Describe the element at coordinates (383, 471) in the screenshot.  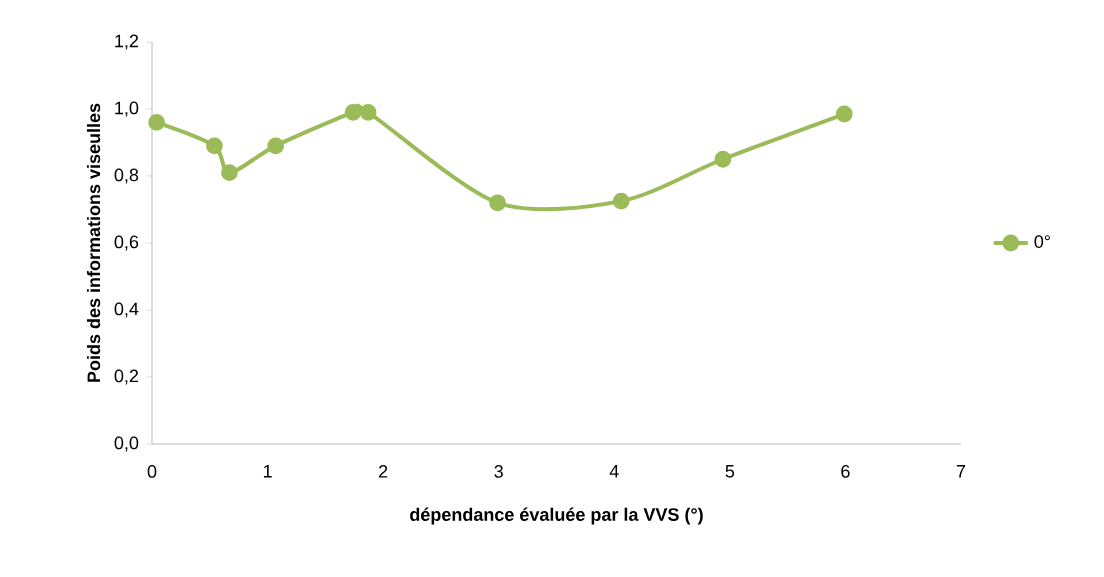
I see `x-tick-label: 2` at that location.